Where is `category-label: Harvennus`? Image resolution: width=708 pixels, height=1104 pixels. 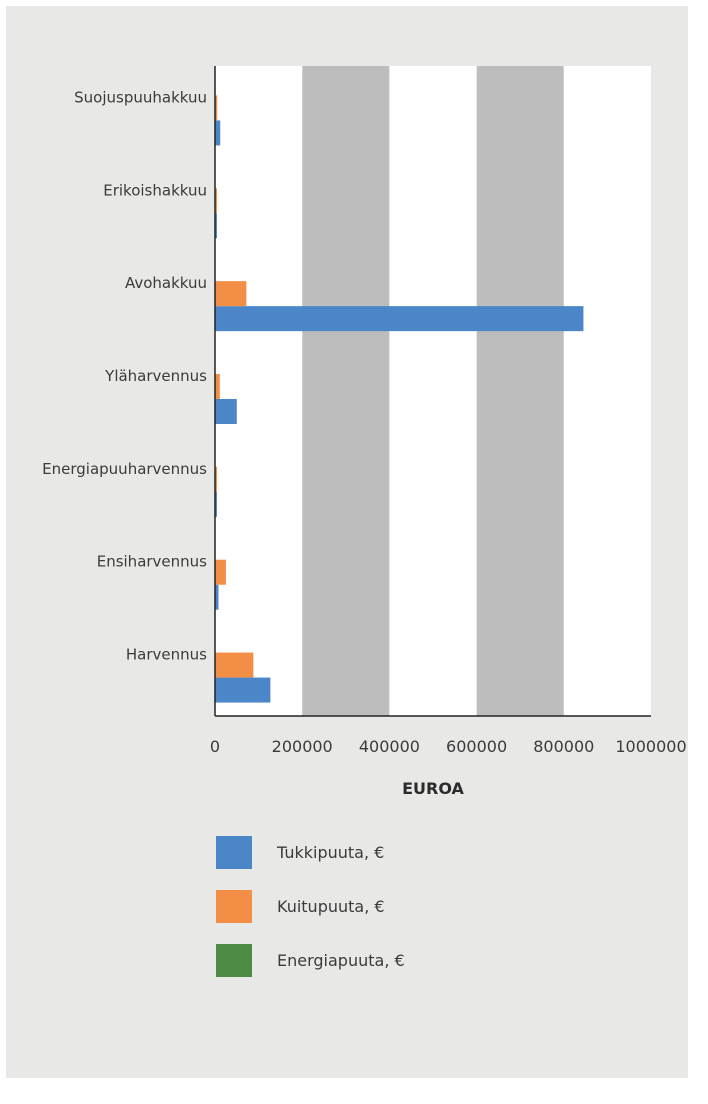
category-label: Harvennus is located at coordinates (166, 655).